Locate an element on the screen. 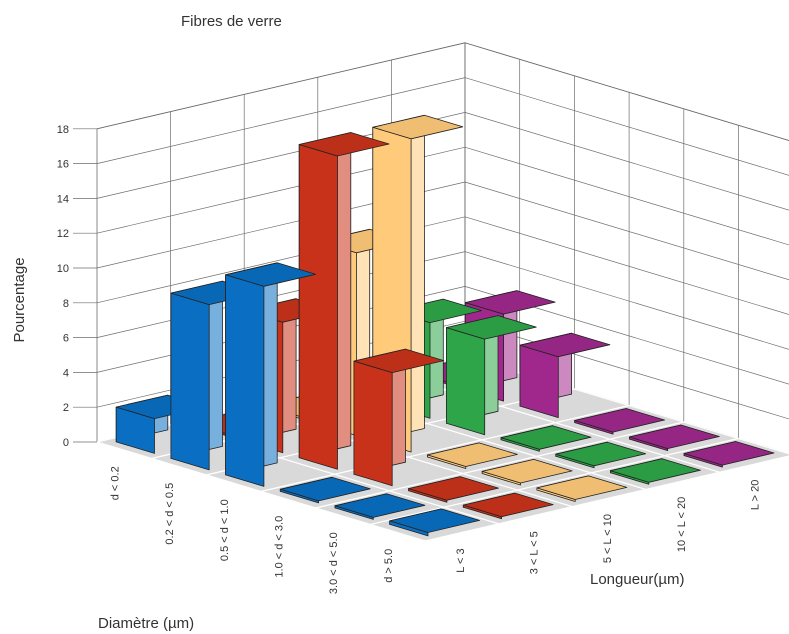 The width and height of the screenshot is (789, 634). length-tick-label: L < 3 is located at coordinates (461, 560).